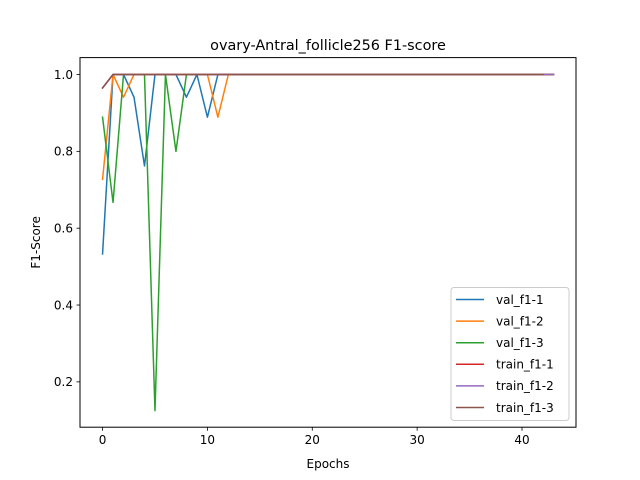  I want to click on x-tick-label: 0, so click(103, 440).